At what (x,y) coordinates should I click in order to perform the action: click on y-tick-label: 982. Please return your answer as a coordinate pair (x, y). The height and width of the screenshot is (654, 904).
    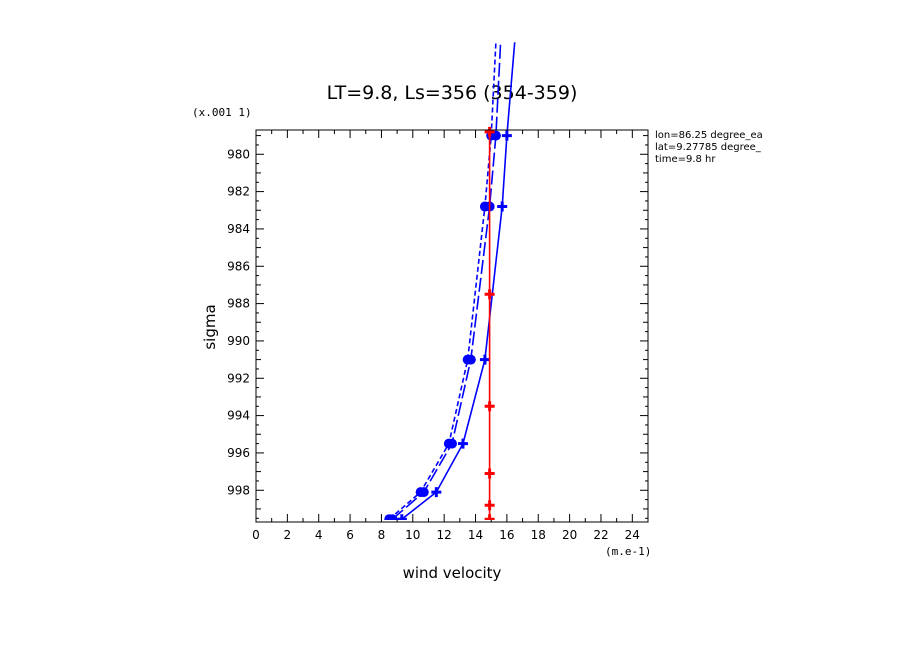
    Looking at the image, I should click on (238, 192).